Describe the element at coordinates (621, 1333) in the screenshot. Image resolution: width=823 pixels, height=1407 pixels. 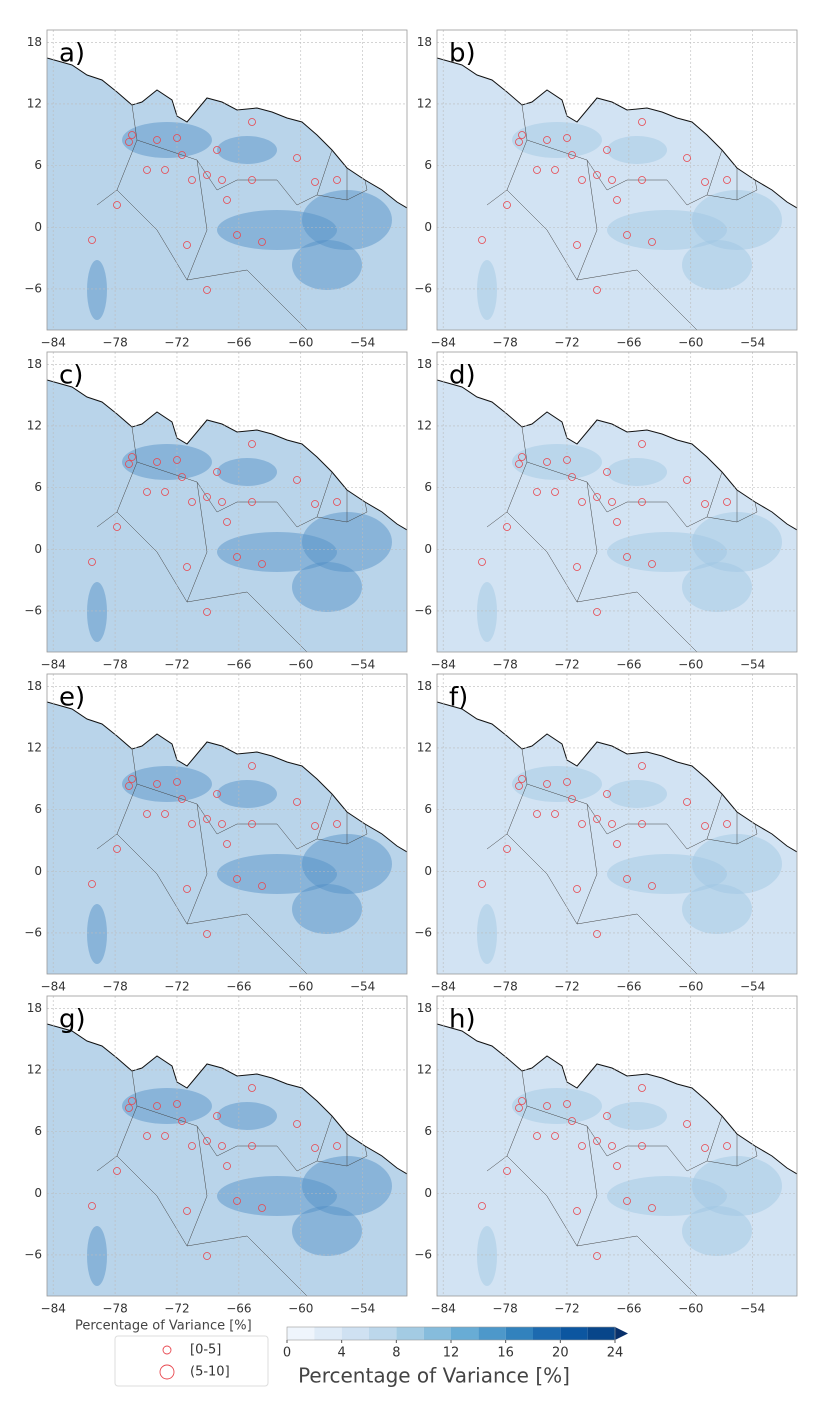
I see `colorbar-extend` at that location.